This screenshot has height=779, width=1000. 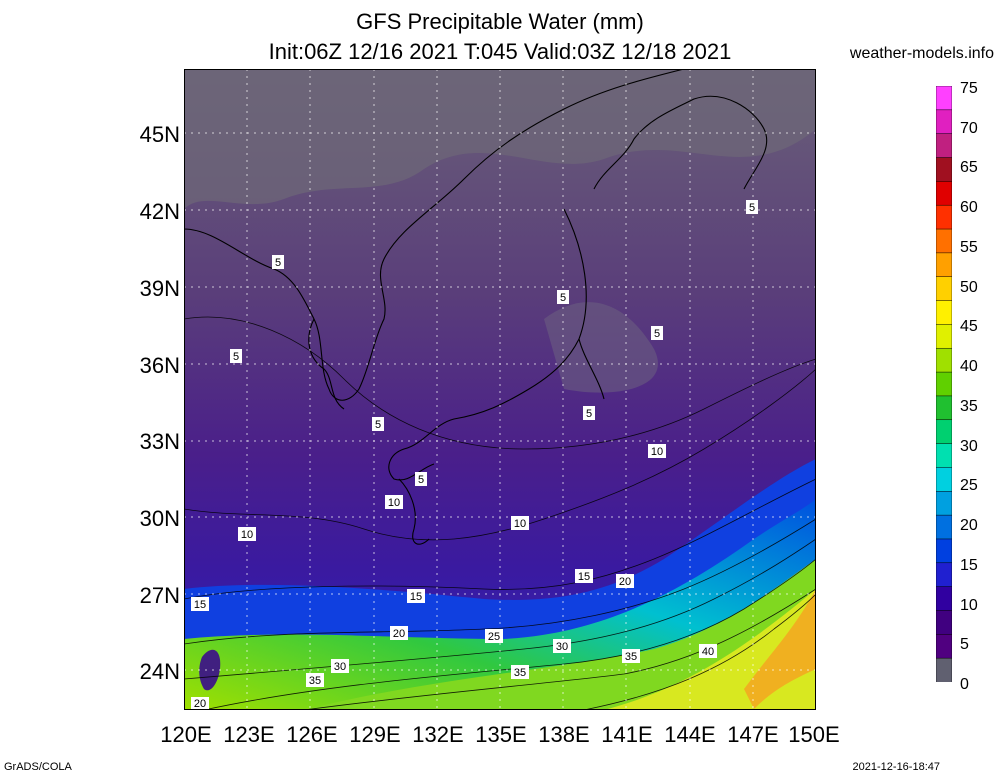 What do you see at coordinates (501, 734) in the screenshot?
I see `lon-label: 135E` at bounding box center [501, 734].